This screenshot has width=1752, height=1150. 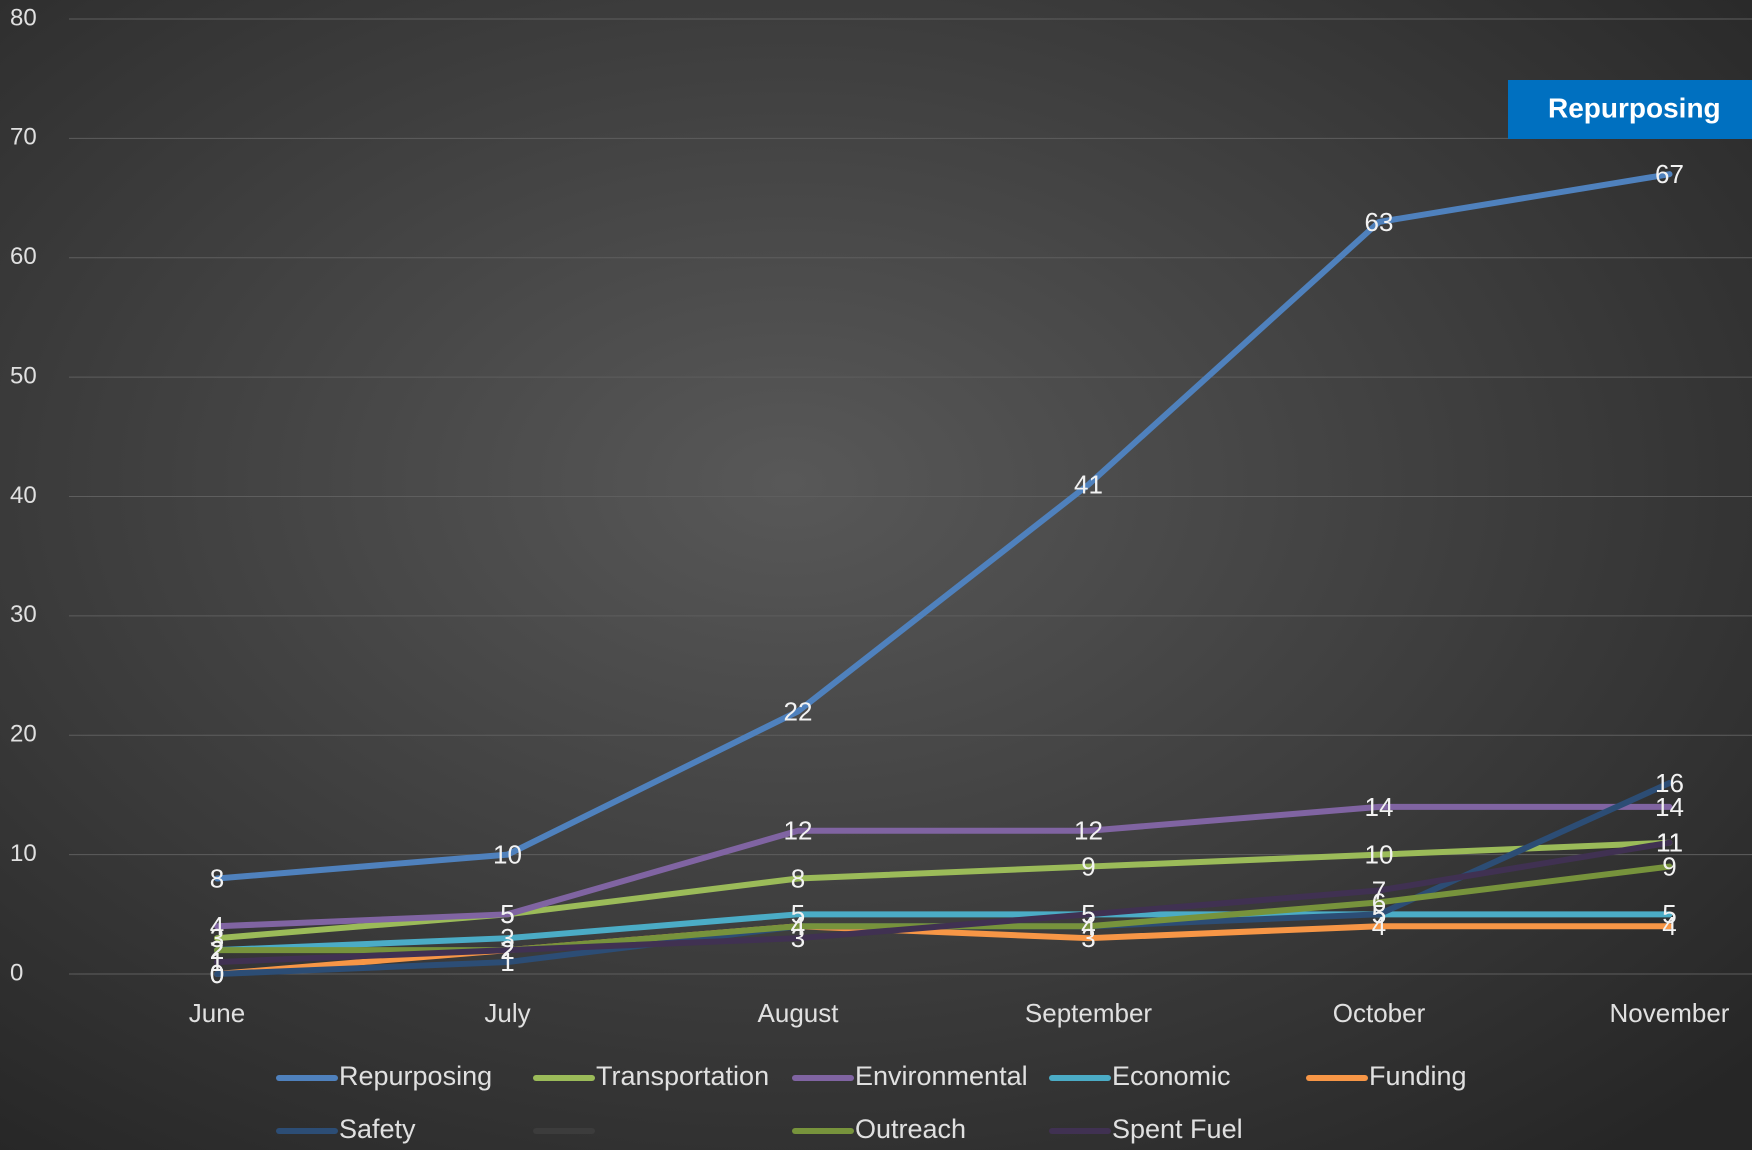 What do you see at coordinates (1634, 107) in the screenshot?
I see `tooltip-text: Repurposing` at bounding box center [1634, 107].